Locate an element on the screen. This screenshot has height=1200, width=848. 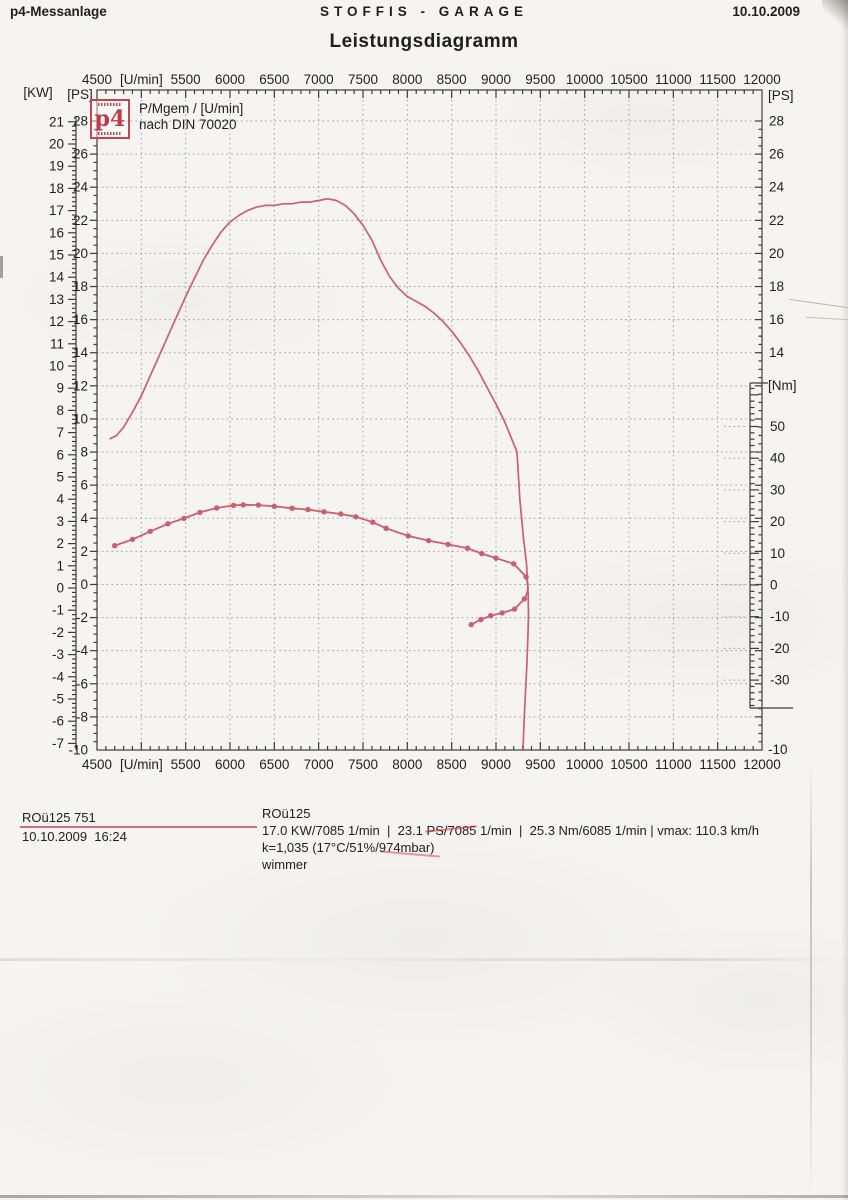
svg-text: 26 is located at coordinates (776, 154).